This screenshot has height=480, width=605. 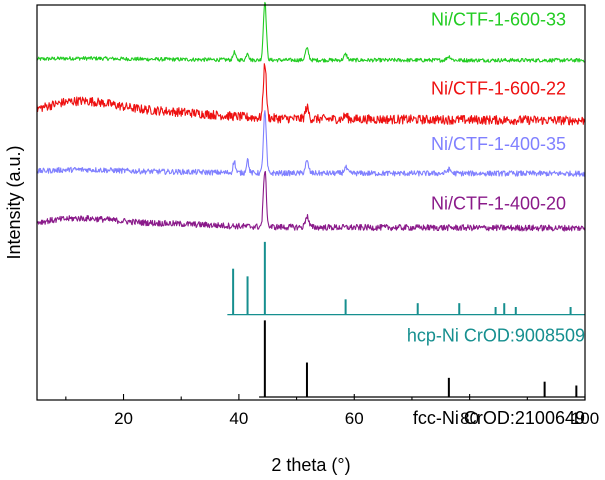 I want to click on x-tick-label: 40, so click(x=238, y=418).